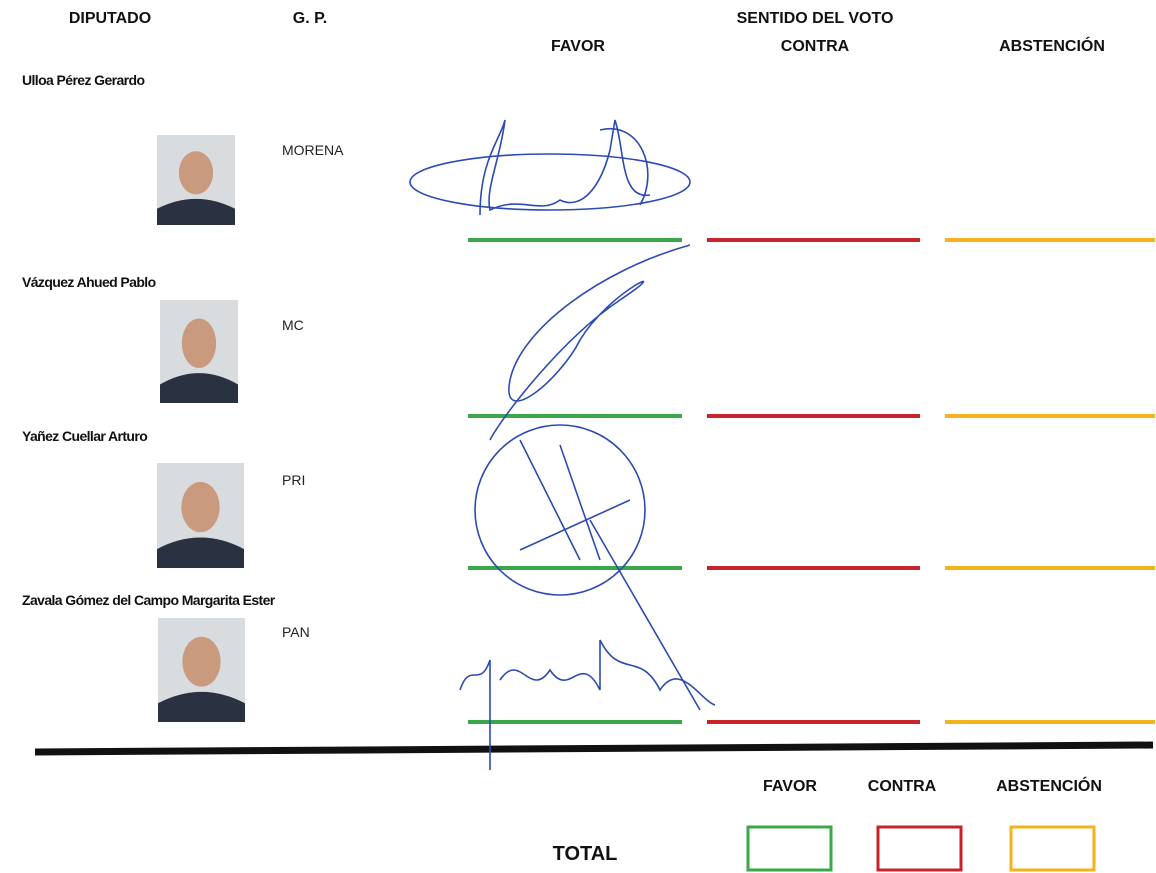  I want to click on party: PRI, so click(294, 480).